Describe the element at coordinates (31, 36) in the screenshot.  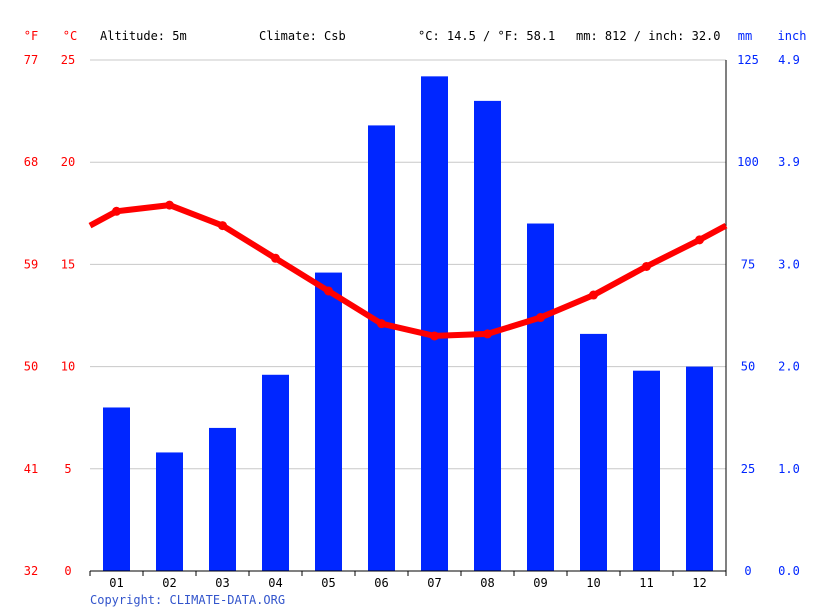
I see `unit-fahrenheit-label: °F` at that location.